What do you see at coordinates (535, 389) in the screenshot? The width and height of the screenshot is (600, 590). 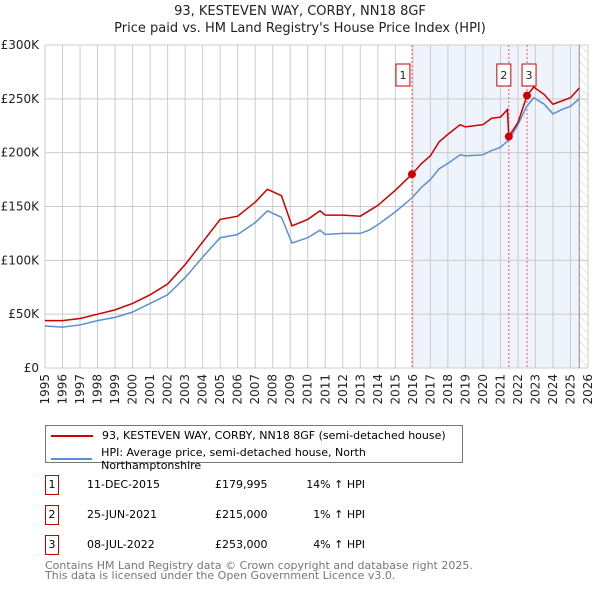 I see `x-tick-label: 2023` at bounding box center [535, 389].